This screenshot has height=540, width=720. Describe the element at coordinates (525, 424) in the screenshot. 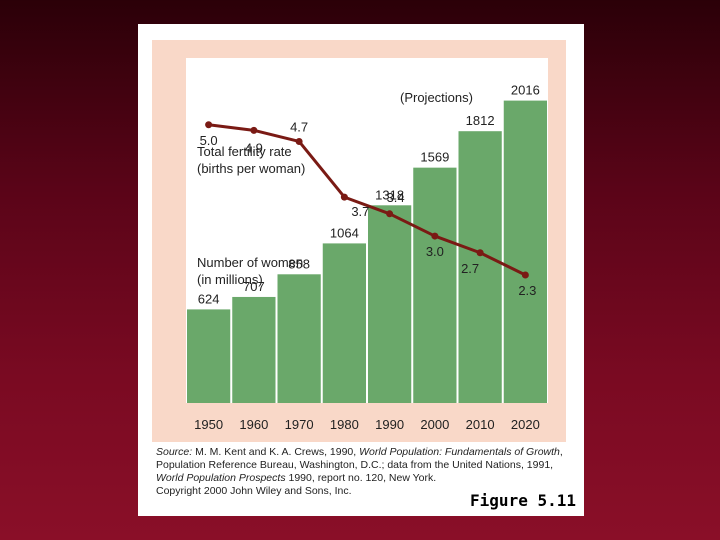

I see `x-tick-2020: 2020` at that location.